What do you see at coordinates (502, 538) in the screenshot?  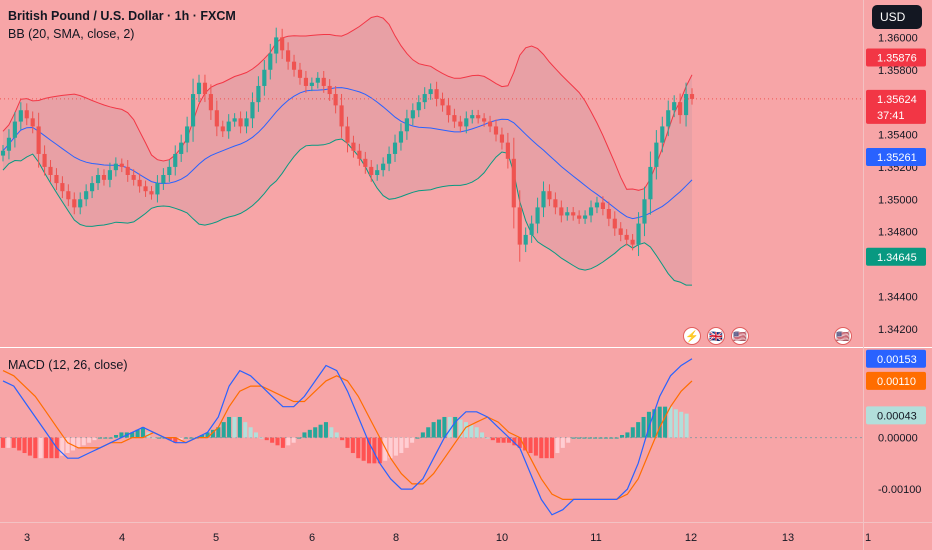 I see `time-tick-label: 10` at bounding box center [502, 538].